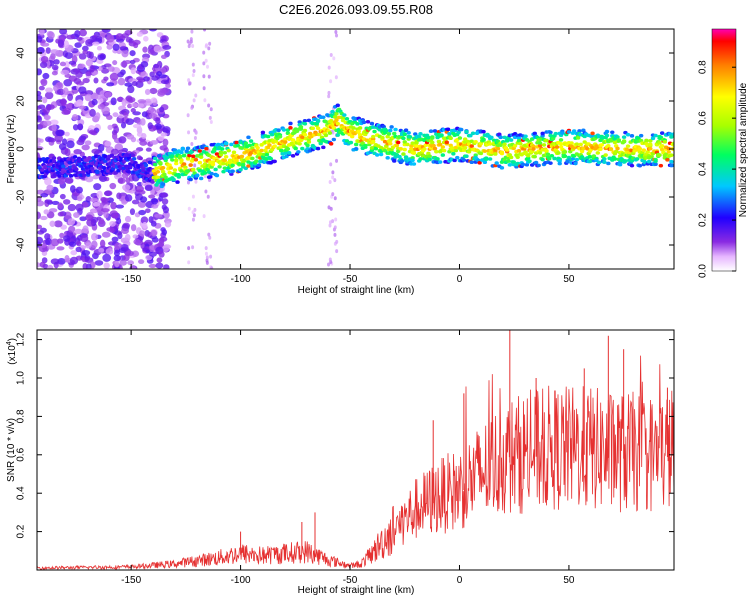  What do you see at coordinates (350, 580) in the screenshot?
I see `snr-x-tick-label: -50` at bounding box center [350, 580].